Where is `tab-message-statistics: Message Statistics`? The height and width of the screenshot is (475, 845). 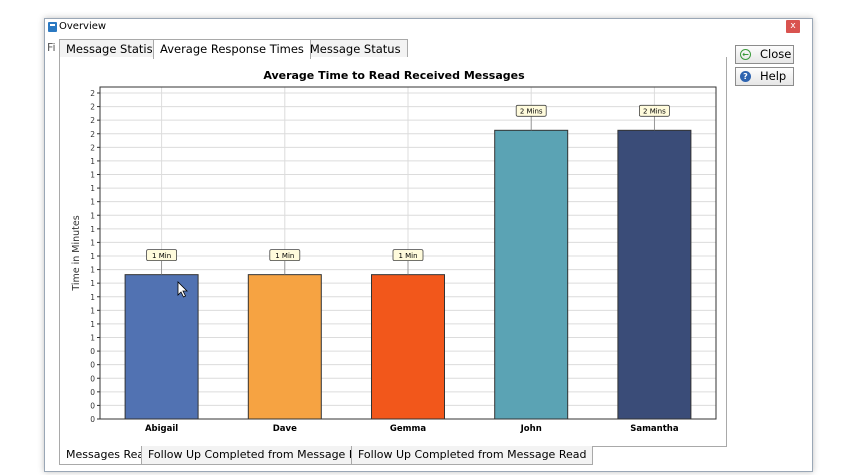
tab-message-statistics: Message Statistics is located at coordinates (119, 48).